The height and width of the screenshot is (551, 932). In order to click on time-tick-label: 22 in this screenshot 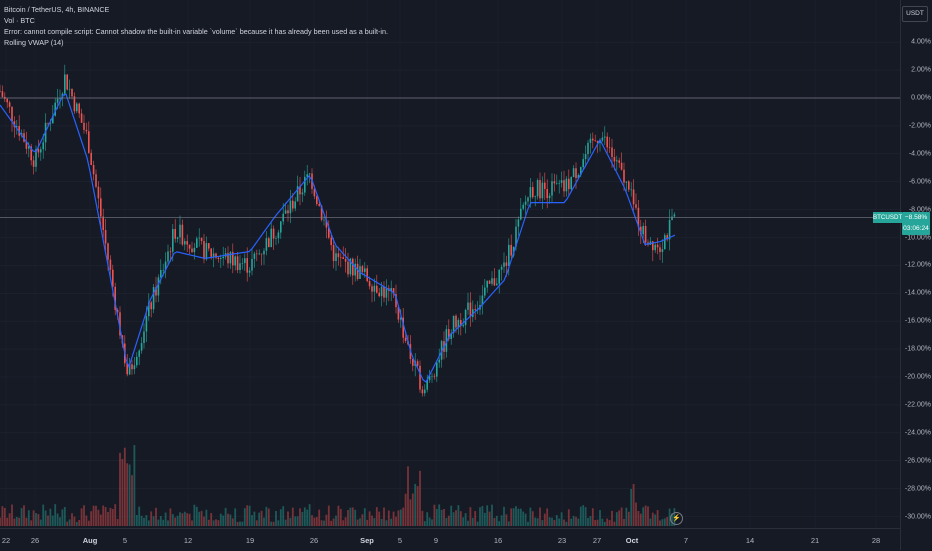, I will do `click(6, 540)`.